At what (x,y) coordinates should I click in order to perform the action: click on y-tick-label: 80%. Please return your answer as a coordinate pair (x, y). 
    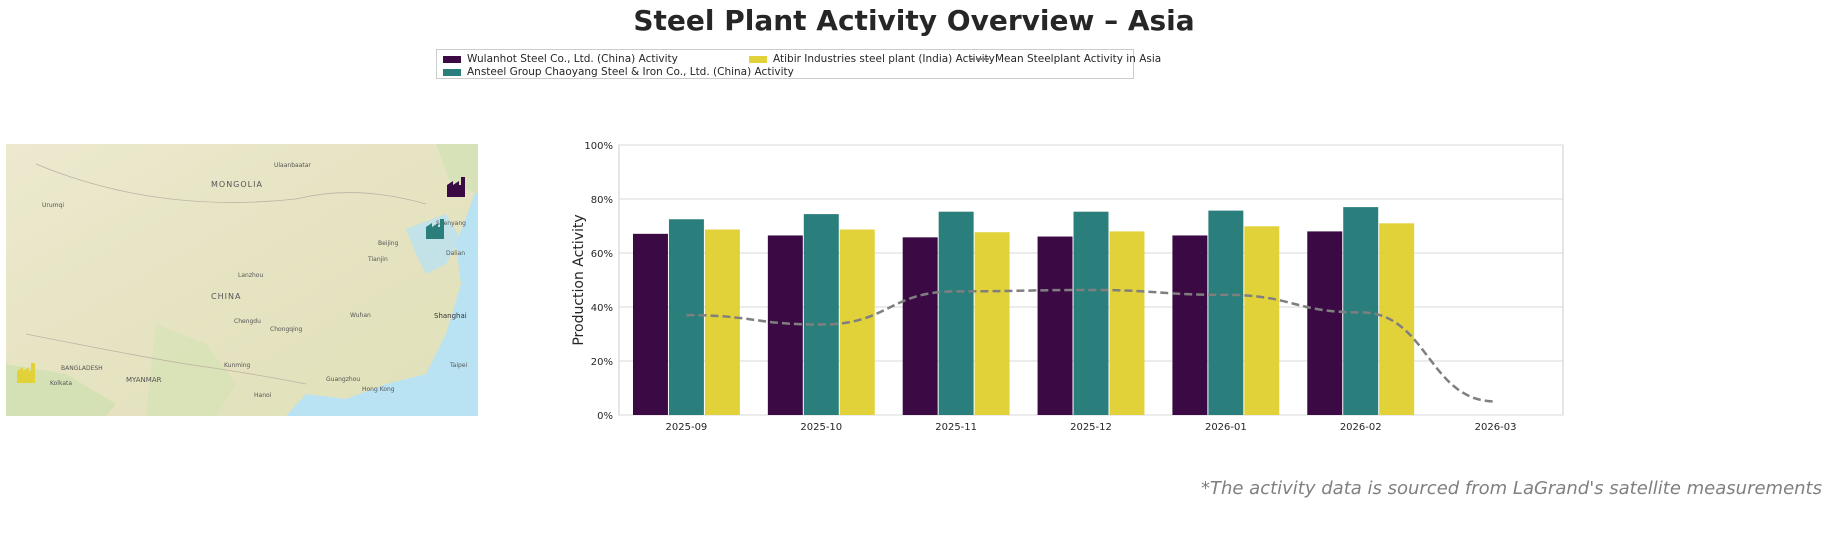
    Looking at the image, I should click on (602, 200).